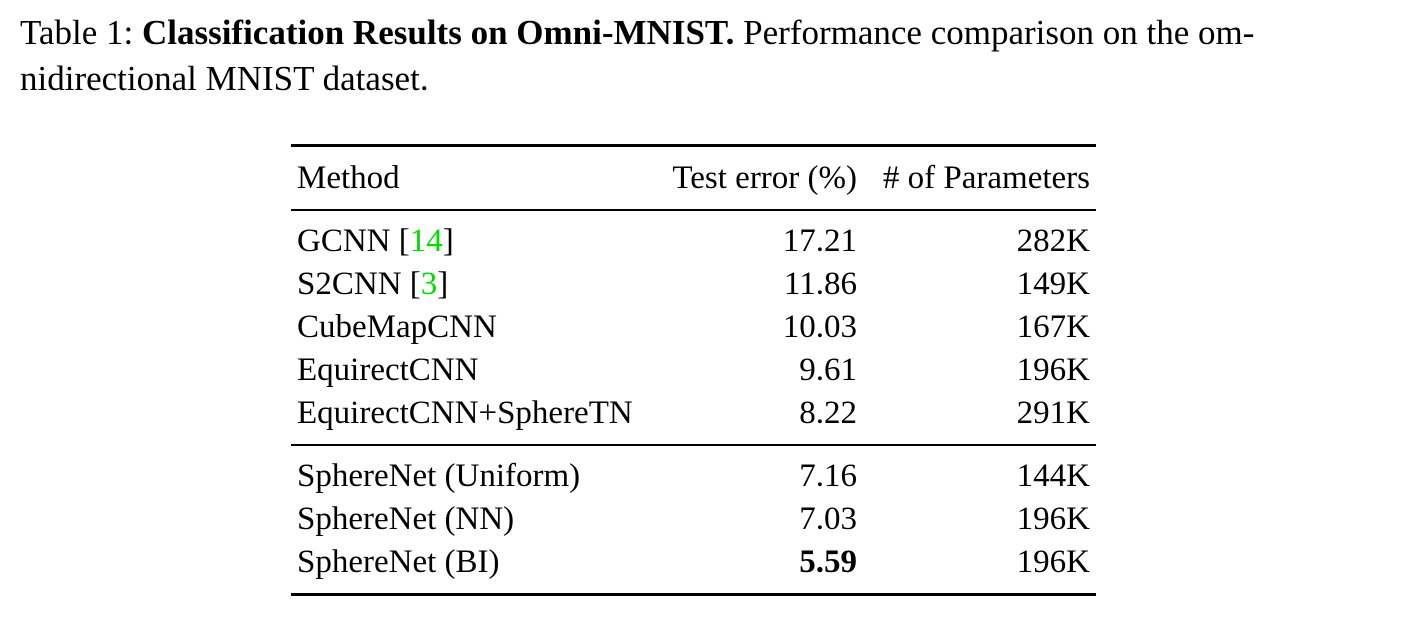  What do you see at coordinates (828, 370) in the screenshot?
I see `test-error-cell: 9.61` at bounding box center [828, 370].